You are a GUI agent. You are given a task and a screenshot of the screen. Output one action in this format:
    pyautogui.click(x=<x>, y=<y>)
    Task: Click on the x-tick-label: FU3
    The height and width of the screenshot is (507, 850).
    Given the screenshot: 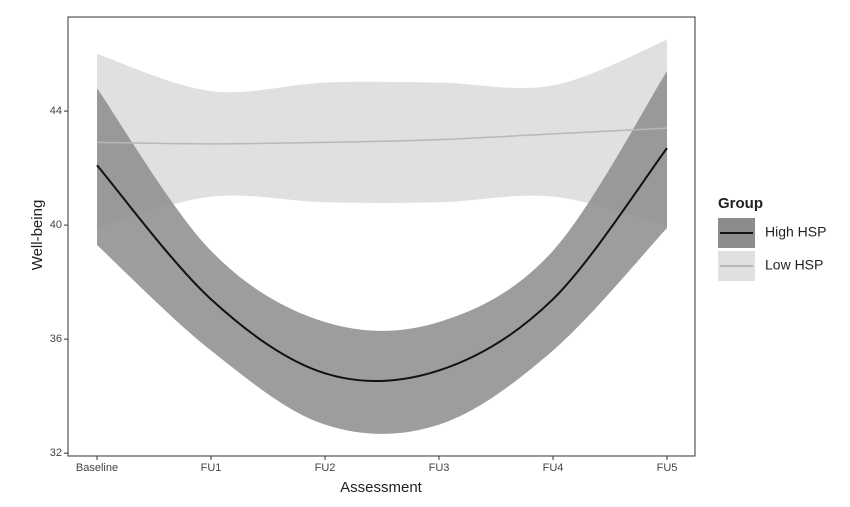 What is the action you would take?
    pyautogui.click(x=439, y=468)
    